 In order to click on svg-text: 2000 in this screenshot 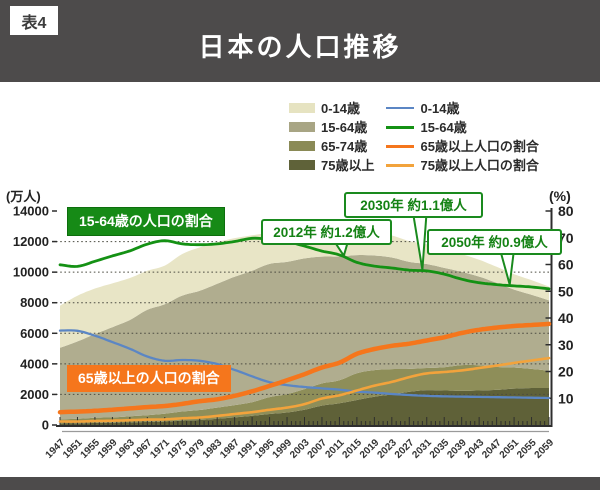, I will do `click(34, 394)`.